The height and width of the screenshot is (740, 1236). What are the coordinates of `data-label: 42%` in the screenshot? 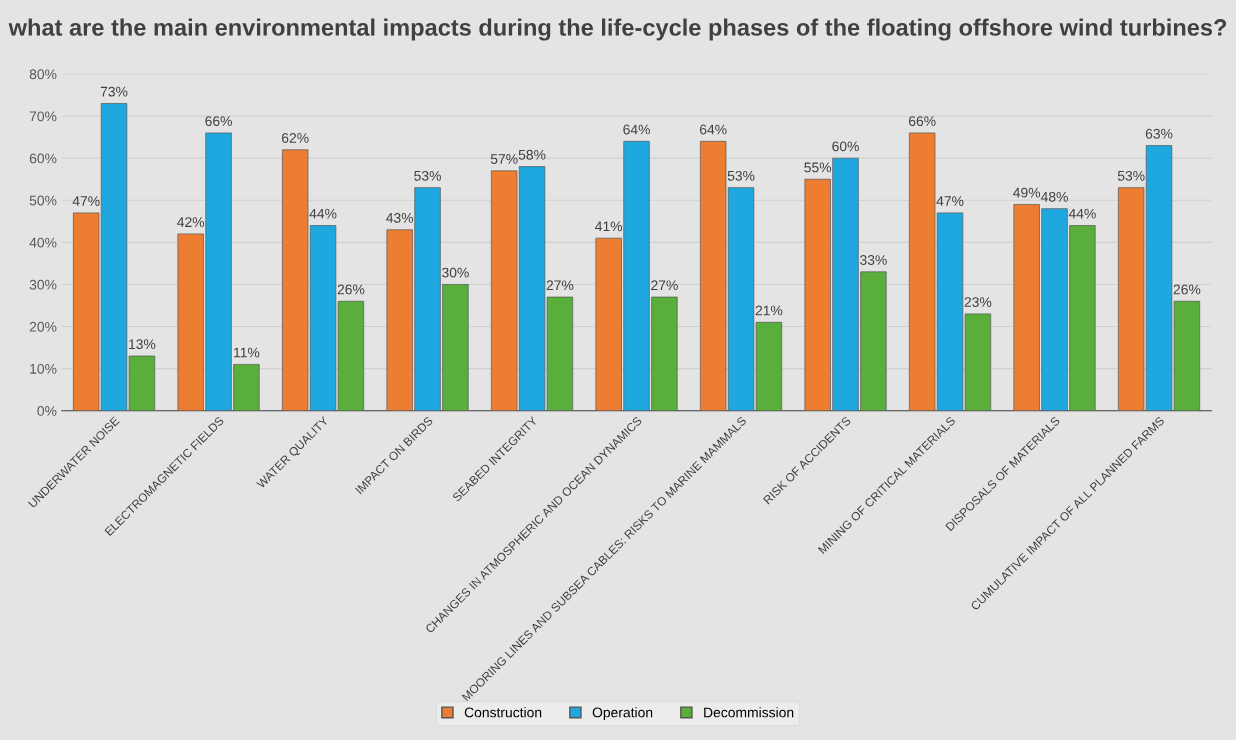 It's located at (191, 222).